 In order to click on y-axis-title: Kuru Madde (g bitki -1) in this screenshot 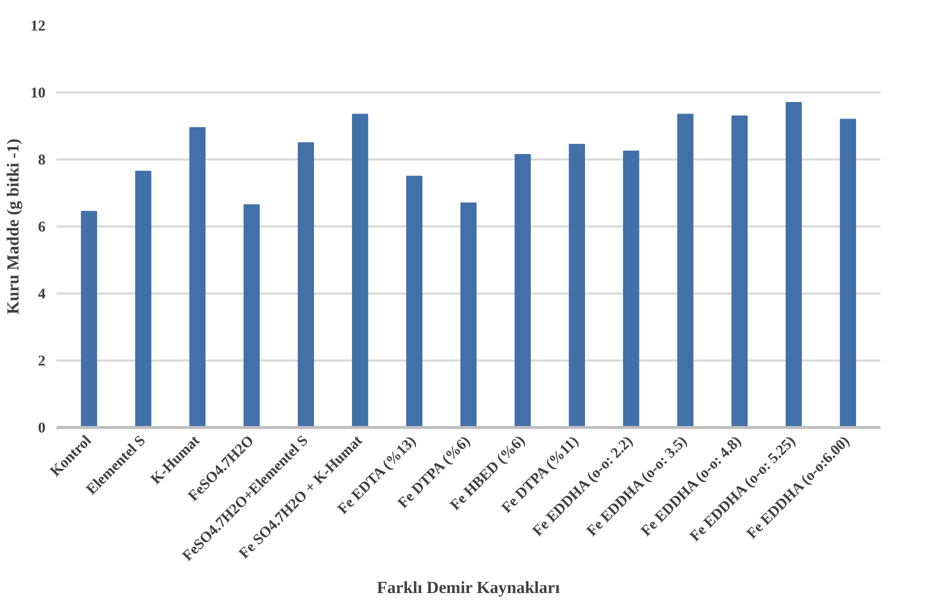, I will do `click(13, 226)`.